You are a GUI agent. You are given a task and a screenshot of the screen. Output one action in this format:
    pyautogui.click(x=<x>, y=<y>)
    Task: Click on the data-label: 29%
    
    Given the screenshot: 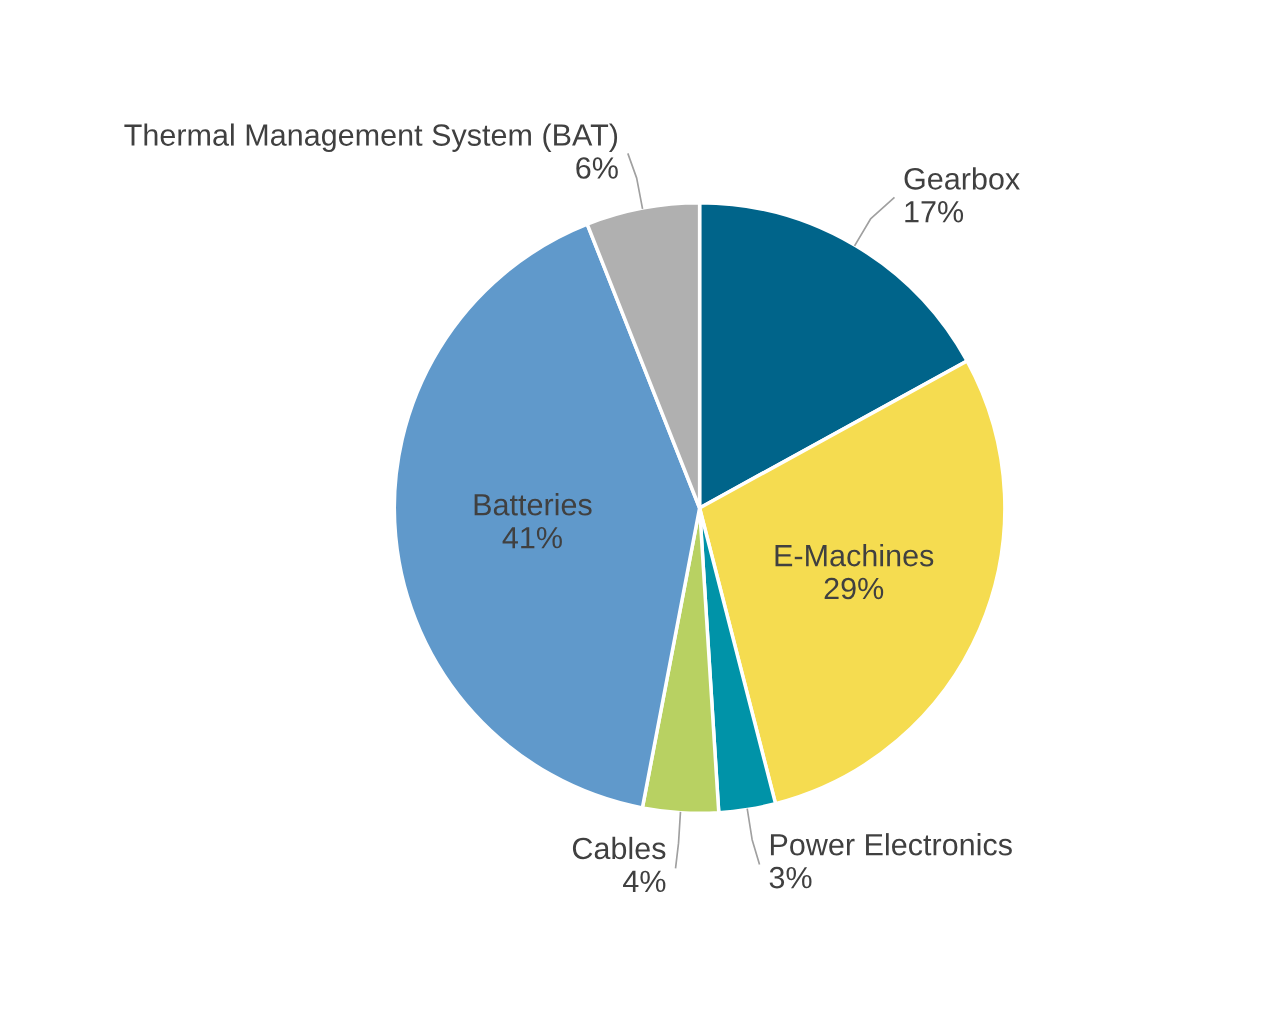 What is the action you would take?
    pyautogui.click(x=854, y=588)
    